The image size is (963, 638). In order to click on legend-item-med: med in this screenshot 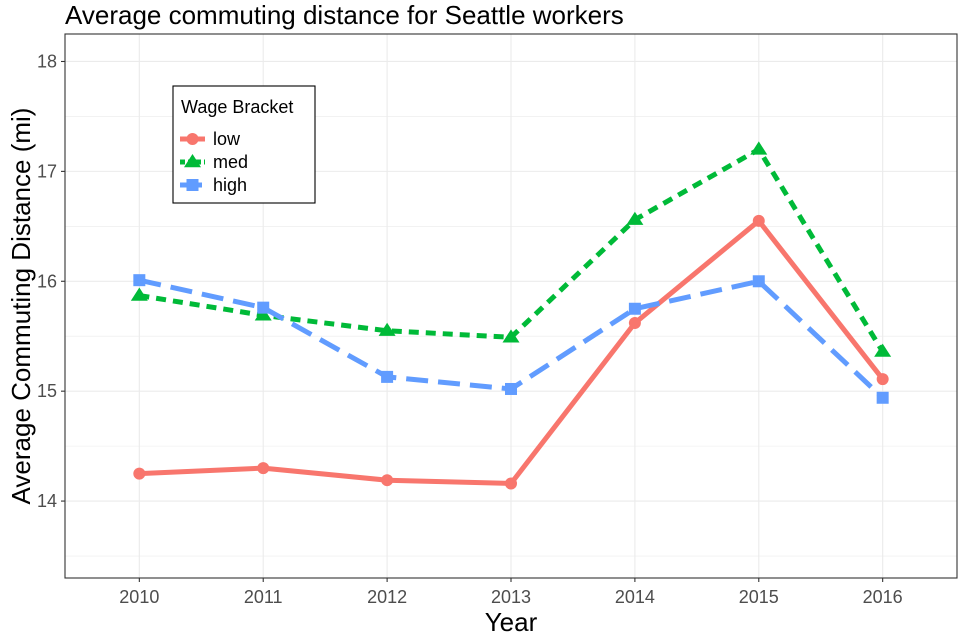, I will do `click(214, 162)`.